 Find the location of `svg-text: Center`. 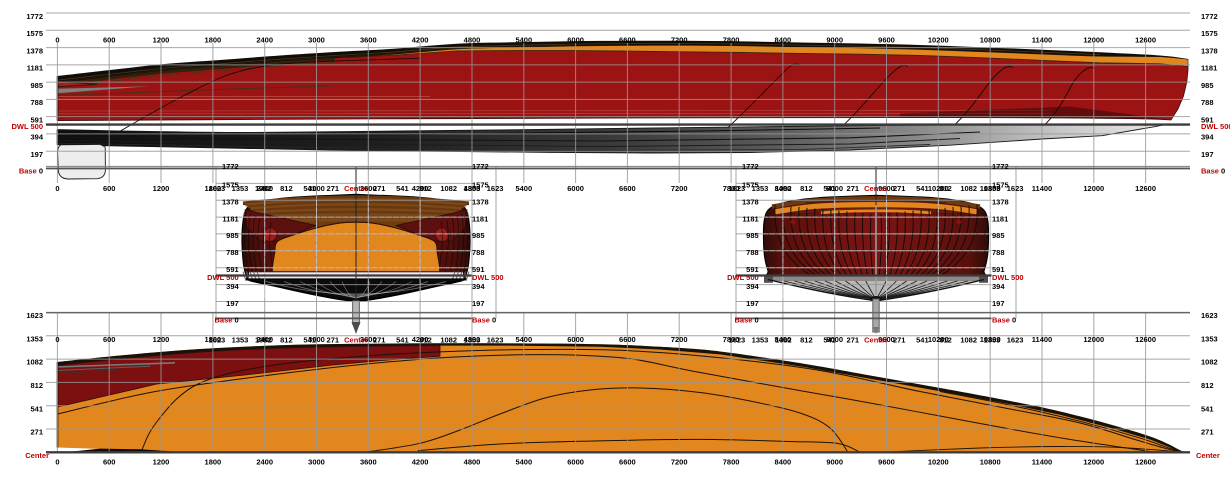

svg-text: Center is located at coordinates (1208, 455).